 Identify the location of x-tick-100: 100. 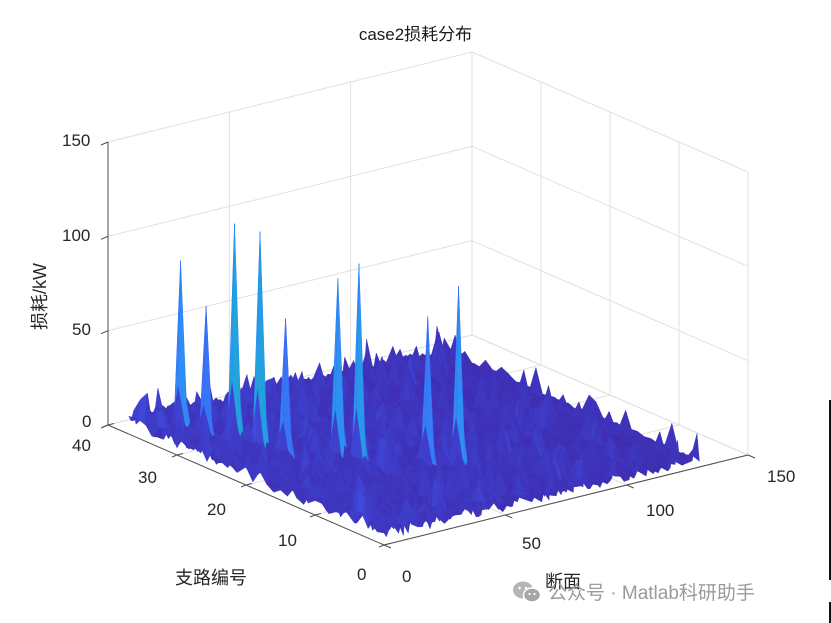
(660, 510).